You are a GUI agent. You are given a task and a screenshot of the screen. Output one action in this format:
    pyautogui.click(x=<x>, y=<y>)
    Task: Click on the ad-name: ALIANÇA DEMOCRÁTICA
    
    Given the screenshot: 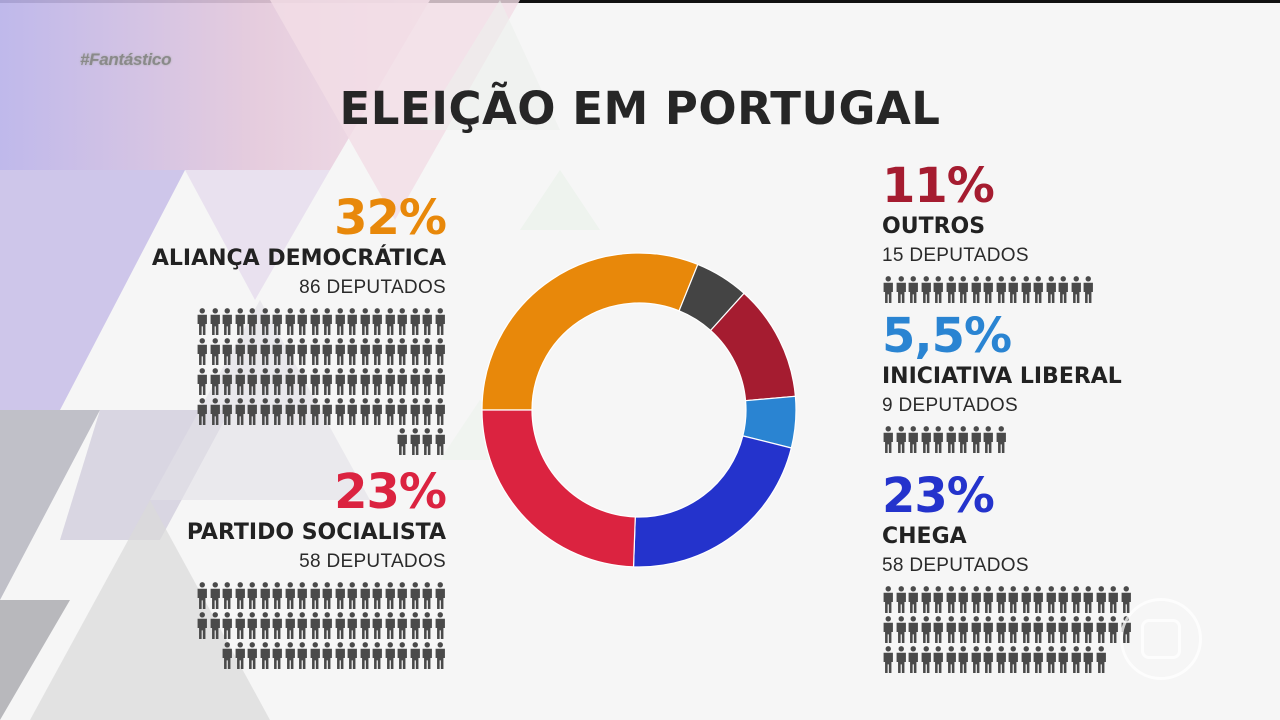 What is the action you would take?
    pyautogui.click(x=298, y=258)
    